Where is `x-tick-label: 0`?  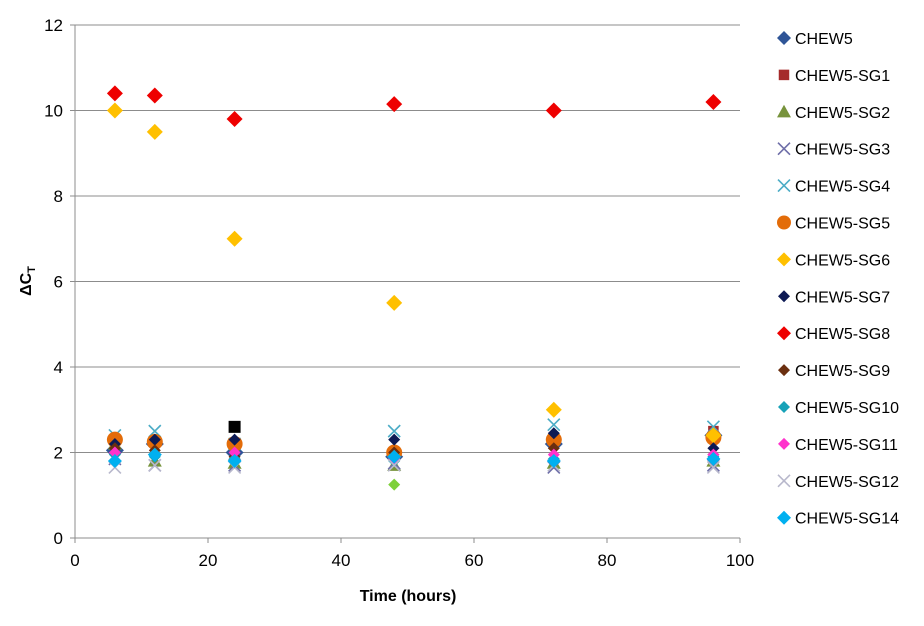
x-tick-label: 0 is located at coordinates (74, 560).